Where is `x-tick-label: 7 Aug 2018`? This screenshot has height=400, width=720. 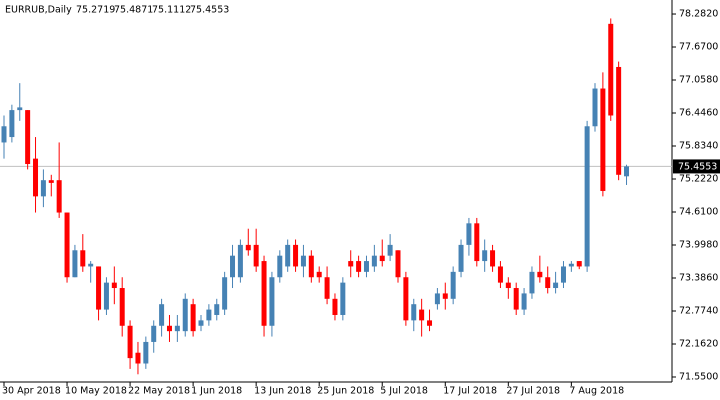
x-tick-label: 7 Aug 2018 is located at coordinates (596, 391).